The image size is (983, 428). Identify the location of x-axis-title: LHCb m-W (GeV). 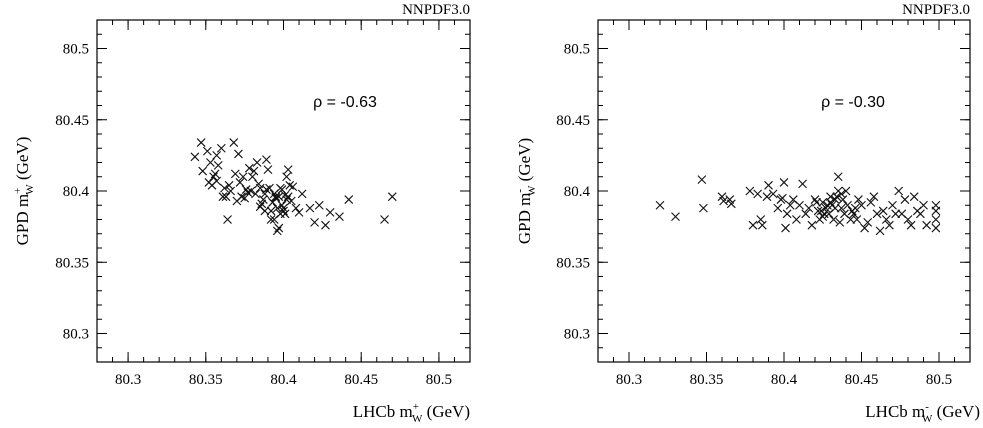
(922, 413).